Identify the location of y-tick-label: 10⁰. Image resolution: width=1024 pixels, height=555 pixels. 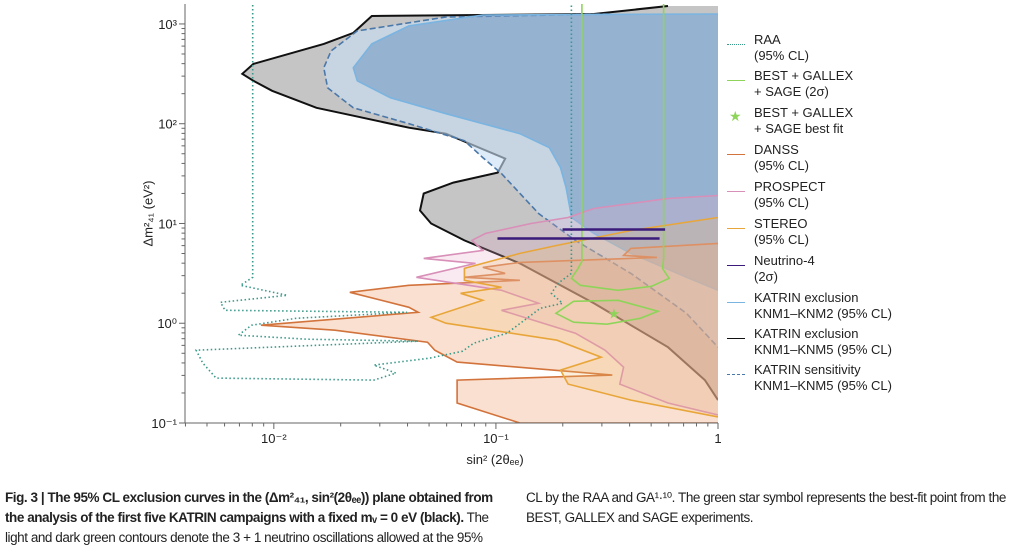
(167, 323).